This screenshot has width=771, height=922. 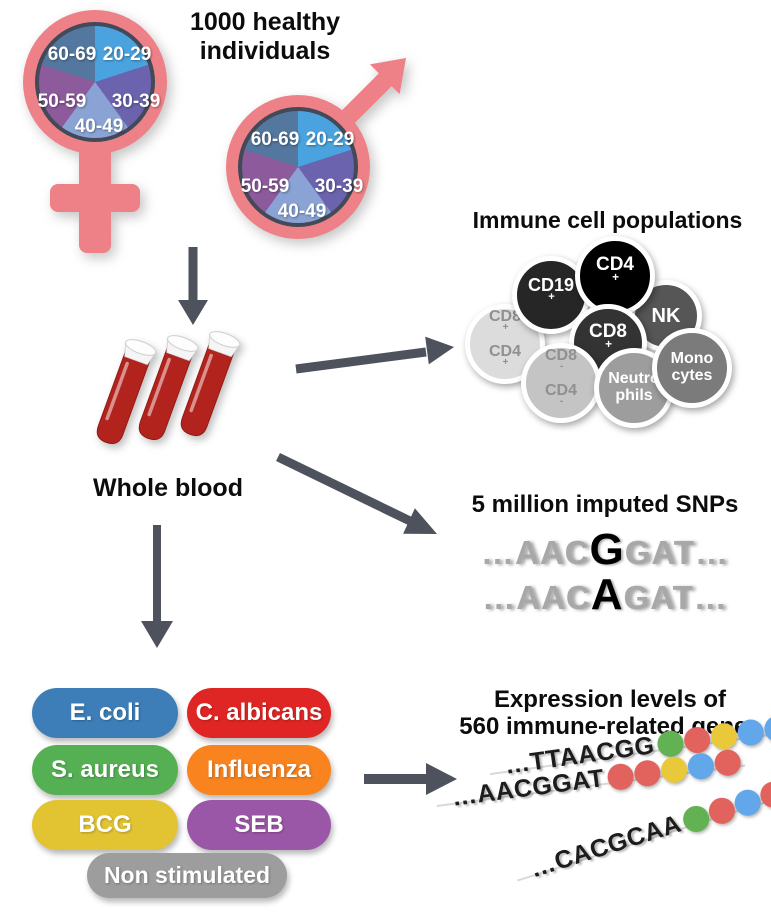 What do you see at coordinates (410, 779) in the screenshot?
I see `arrow-to-expression` at bounding box center [410, 779].